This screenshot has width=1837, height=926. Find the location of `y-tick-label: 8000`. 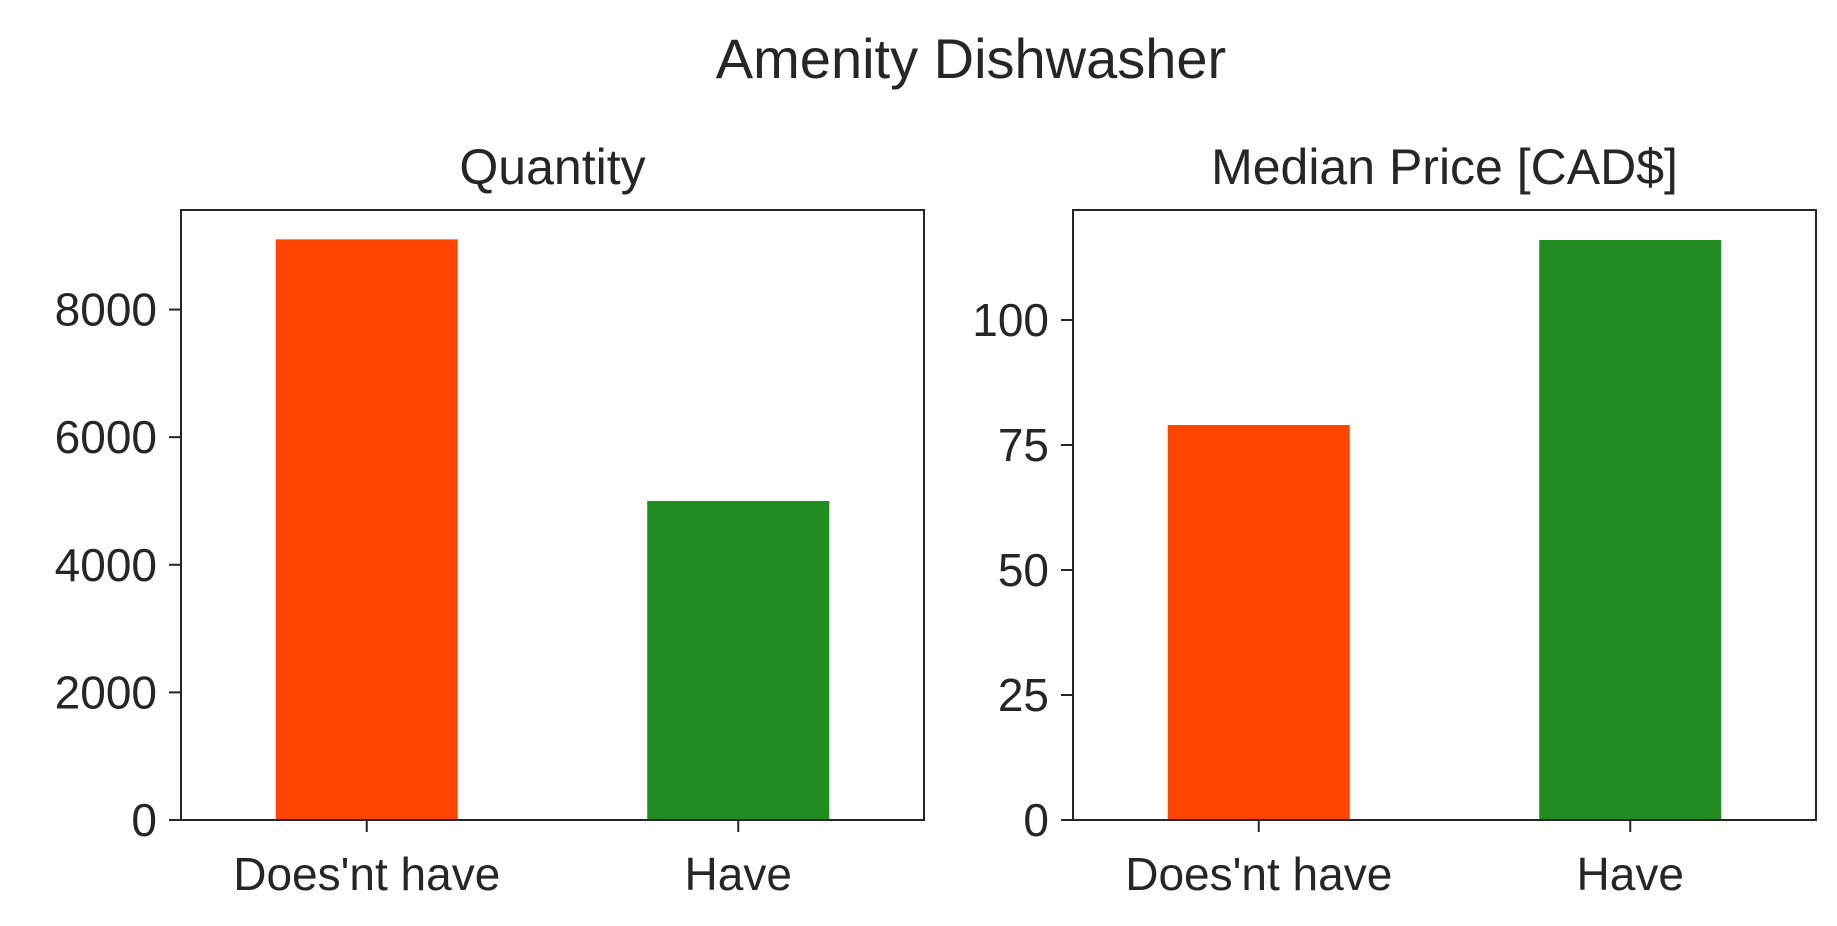

y-tick-label: 8000 is located at coordinates (106, 310).